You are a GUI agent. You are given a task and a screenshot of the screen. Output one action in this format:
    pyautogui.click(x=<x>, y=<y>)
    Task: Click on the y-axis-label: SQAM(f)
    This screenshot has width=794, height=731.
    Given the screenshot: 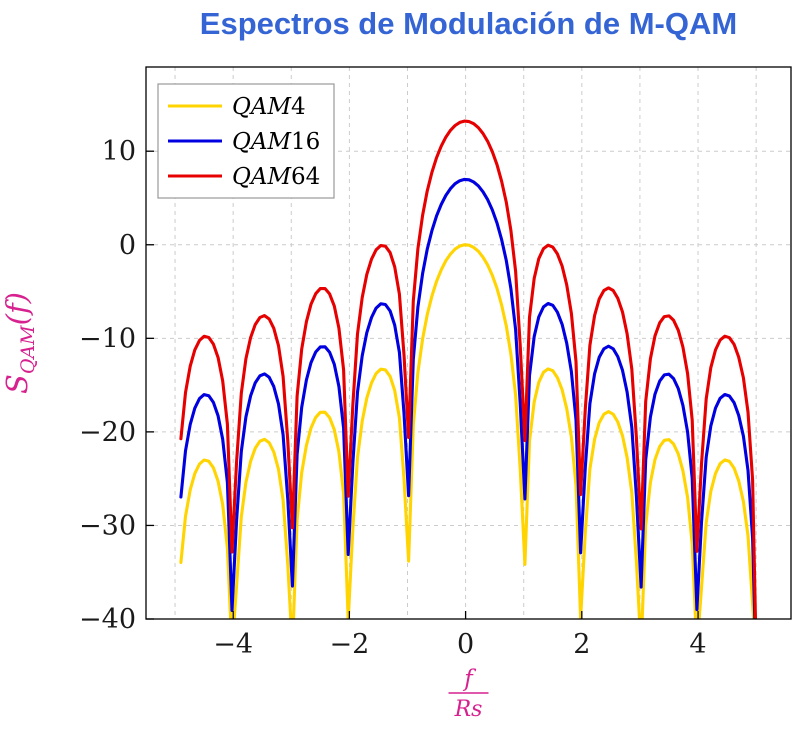 What is the action you would take?
    pyautogui.click(x=19, y=343)
    